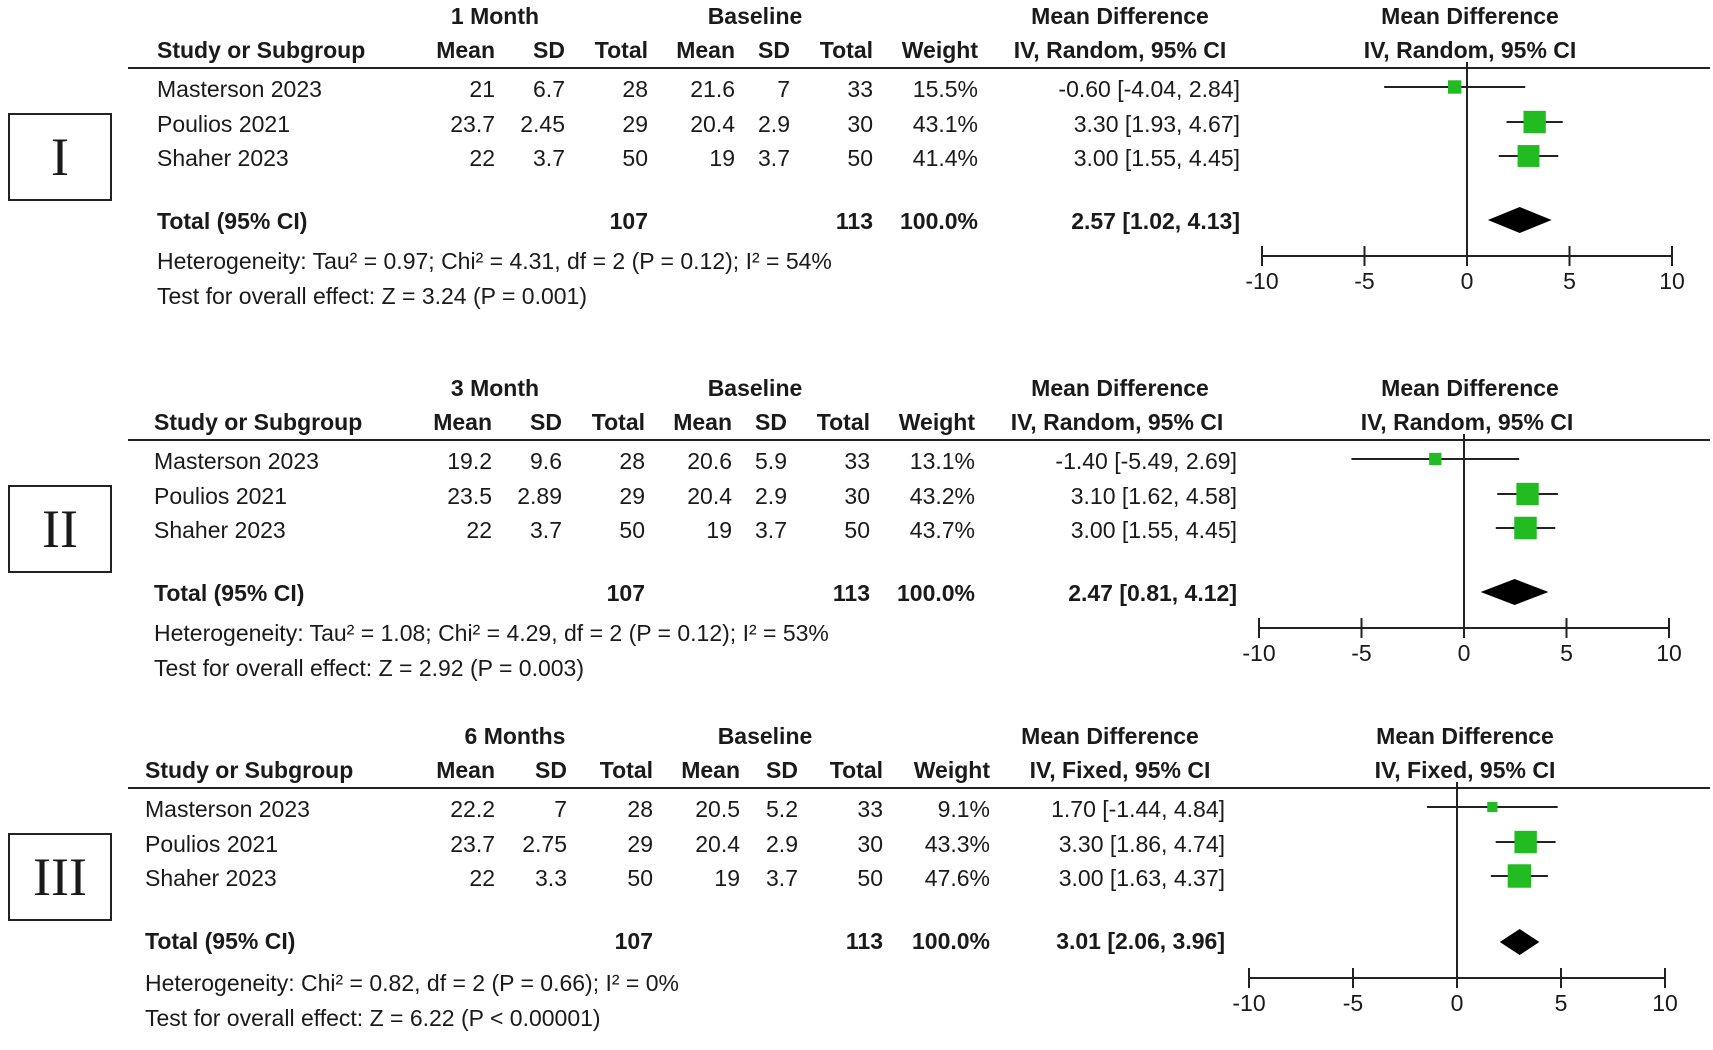 This screenshot has height=1050, width=1713. What do you see at coordinates (755, 388) in the screenshot?
I see `control-group-header: Baseline` at bounding box center [755, 388].